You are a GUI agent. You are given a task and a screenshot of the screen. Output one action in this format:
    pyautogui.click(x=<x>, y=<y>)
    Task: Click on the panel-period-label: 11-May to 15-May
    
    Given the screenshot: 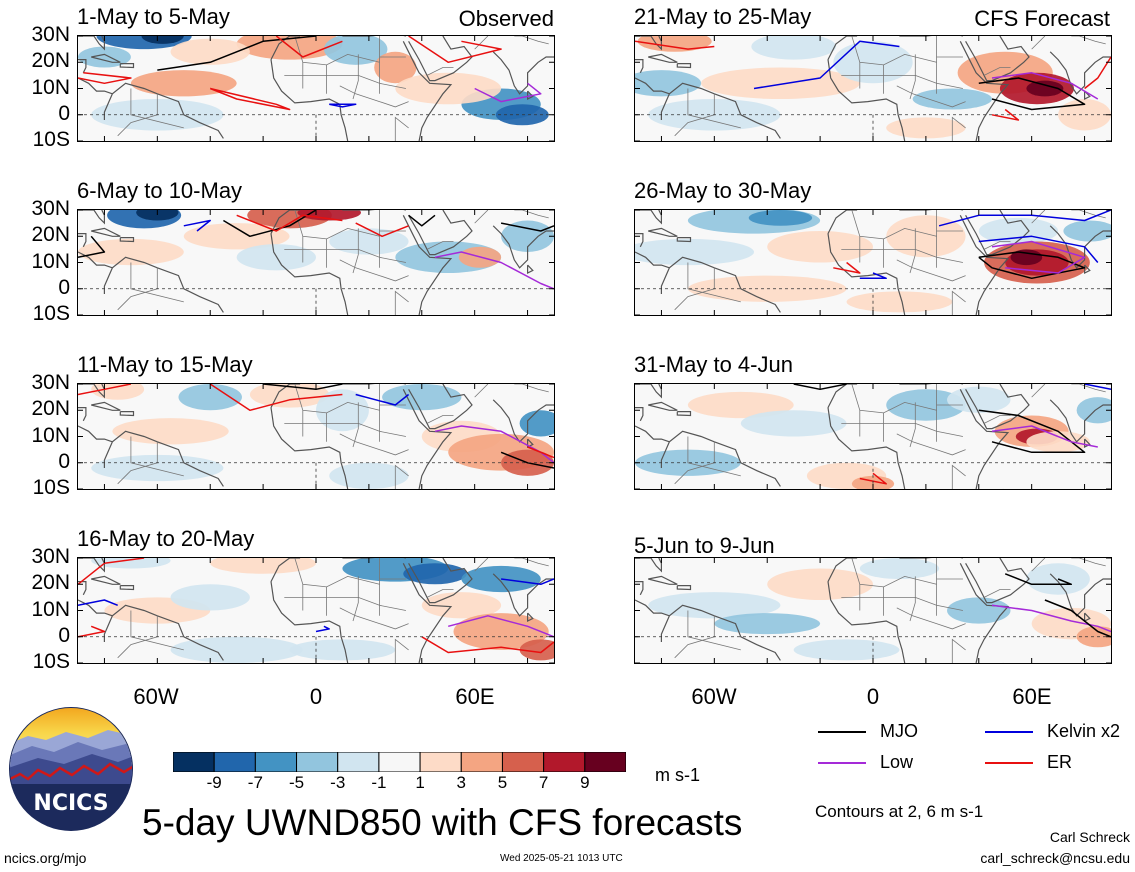 What is the action you would take?
    pyautogui.click(x=165, y=364)
    